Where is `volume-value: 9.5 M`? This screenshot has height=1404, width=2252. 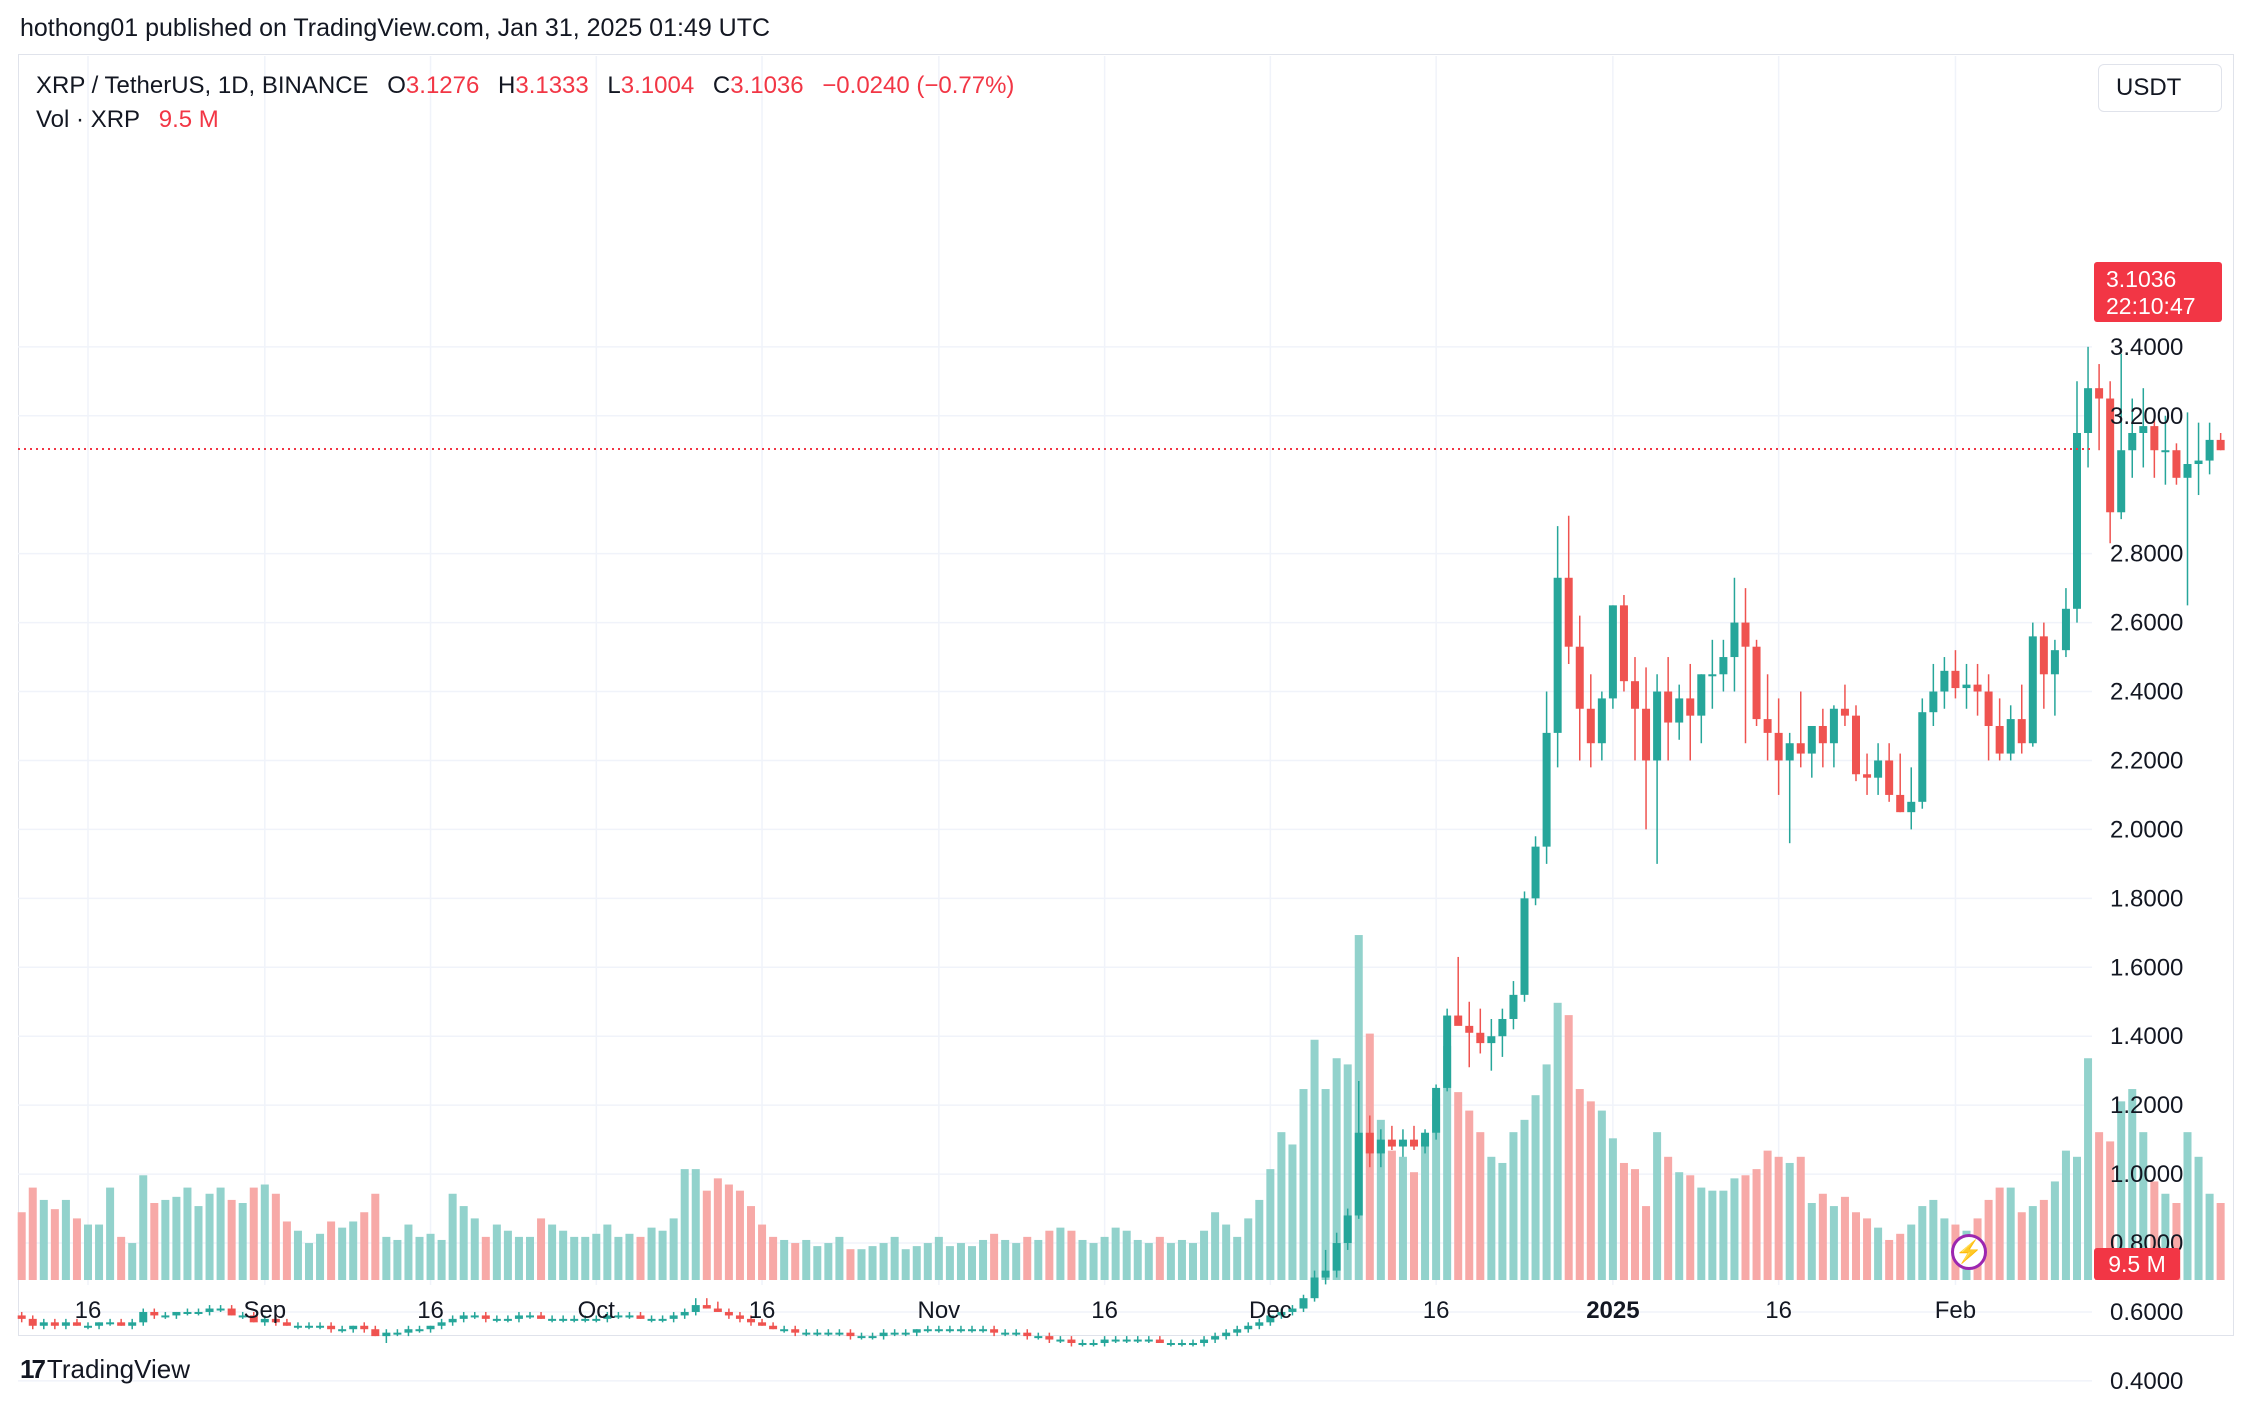 volume-value: 9.5 M is located at coordinates (188, 119).